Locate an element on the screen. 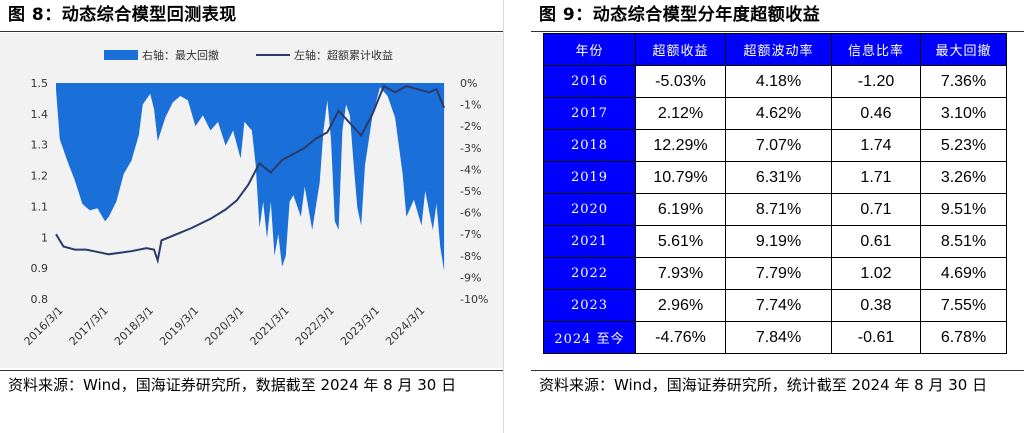 Image resolution: width=1024 pixels, height=433 pixels. table-row: 2022 7.93% 7.79% 1.02 4.69% is located at coordinates (775, 273).